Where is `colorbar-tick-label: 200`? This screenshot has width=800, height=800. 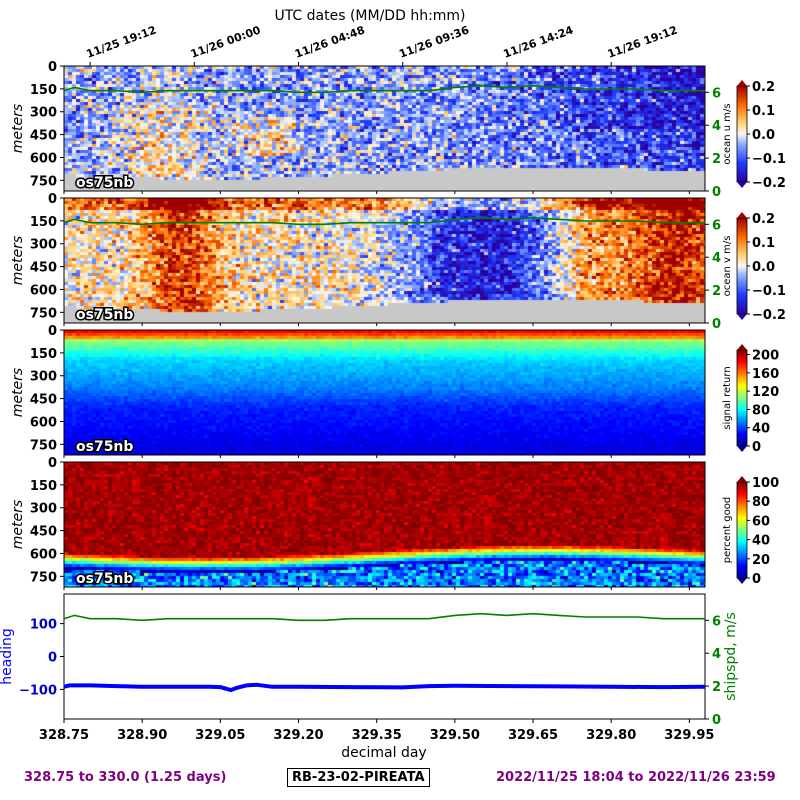 colorbar-tick-label: 200 is located at coordinates (765, 356).